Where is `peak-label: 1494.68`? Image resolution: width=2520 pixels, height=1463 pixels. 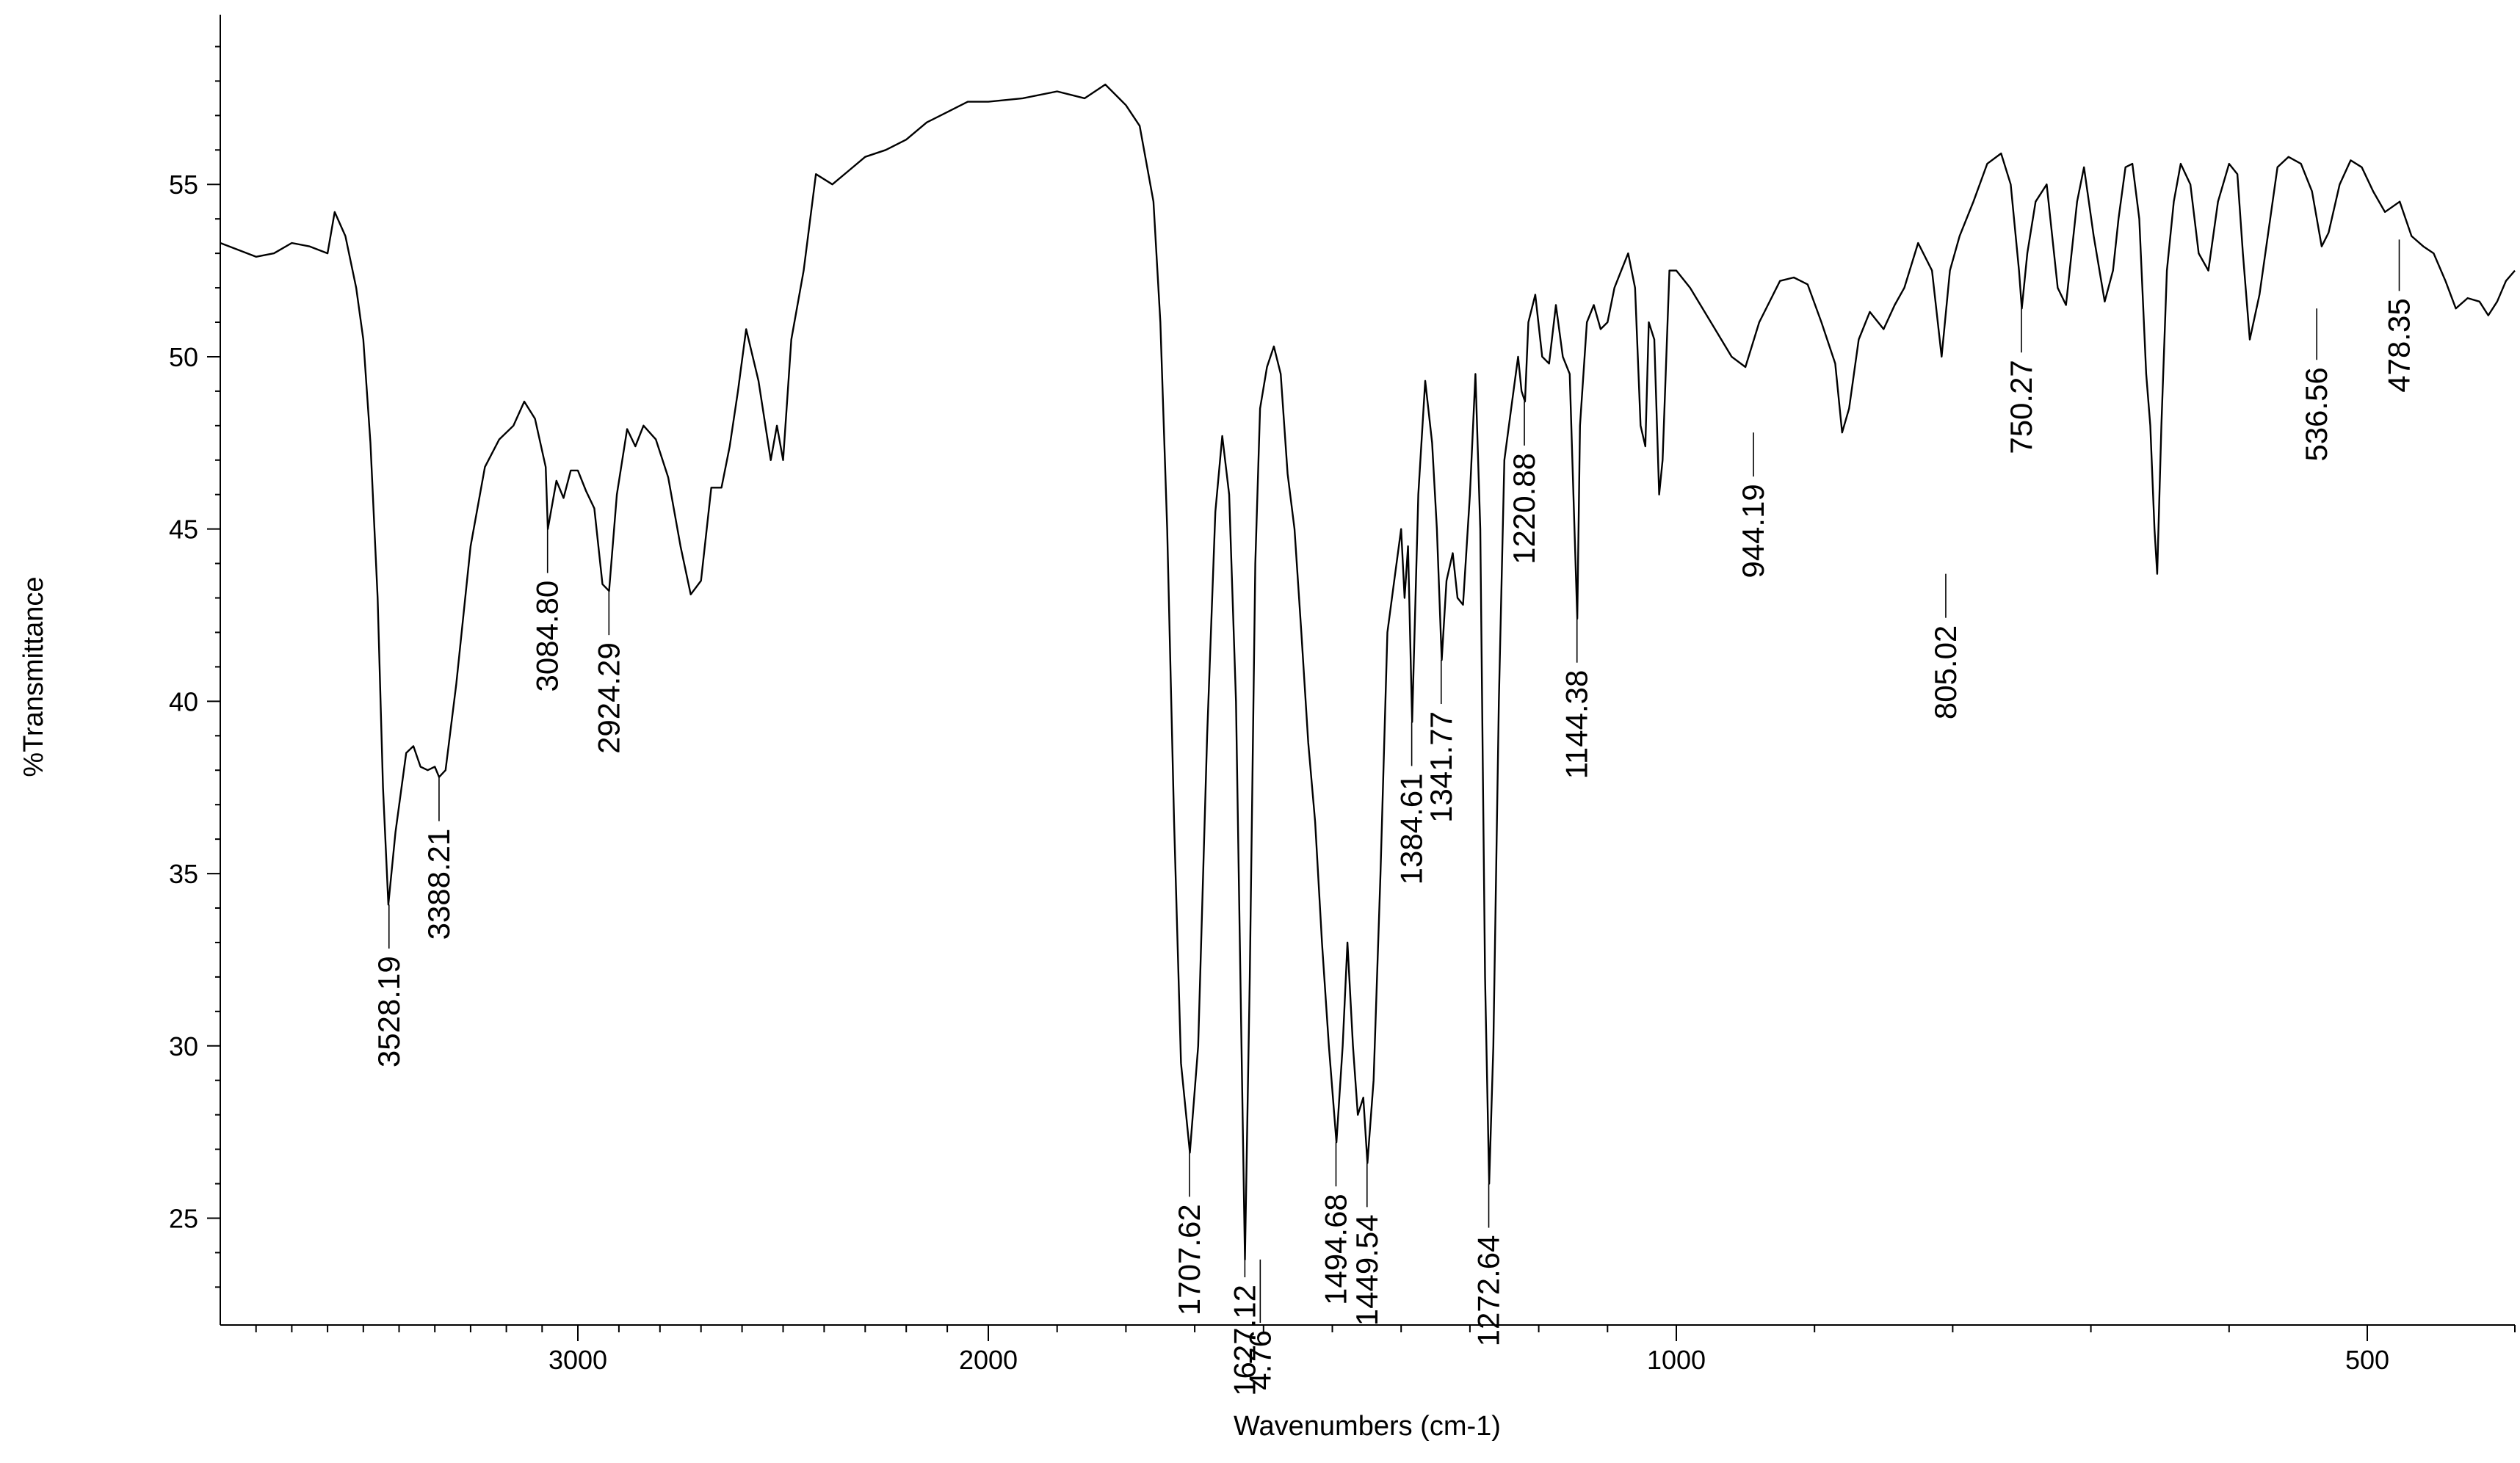
peak-label: 1494.68 is located at coordinates (1336, 1249).